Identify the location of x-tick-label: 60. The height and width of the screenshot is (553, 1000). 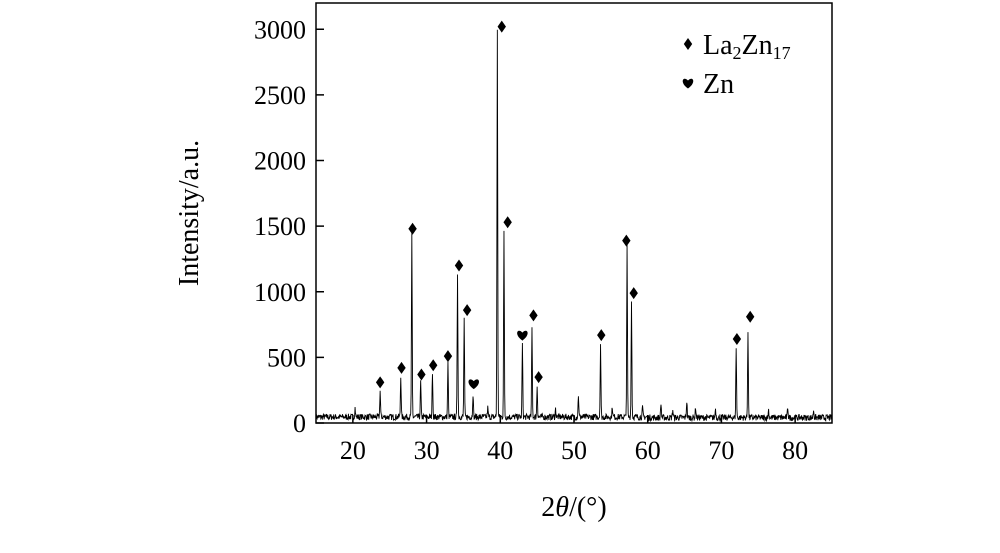
(648, 450).